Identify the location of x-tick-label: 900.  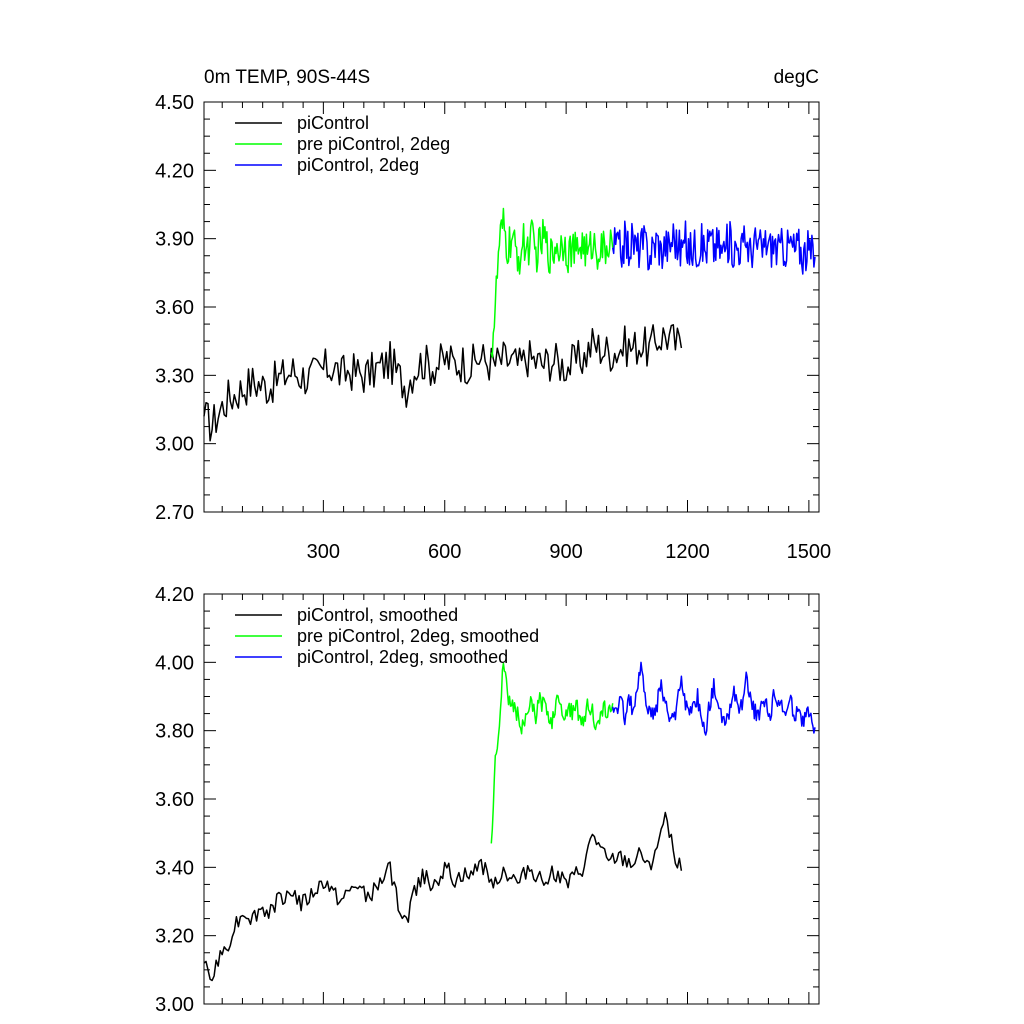
(565, 552).